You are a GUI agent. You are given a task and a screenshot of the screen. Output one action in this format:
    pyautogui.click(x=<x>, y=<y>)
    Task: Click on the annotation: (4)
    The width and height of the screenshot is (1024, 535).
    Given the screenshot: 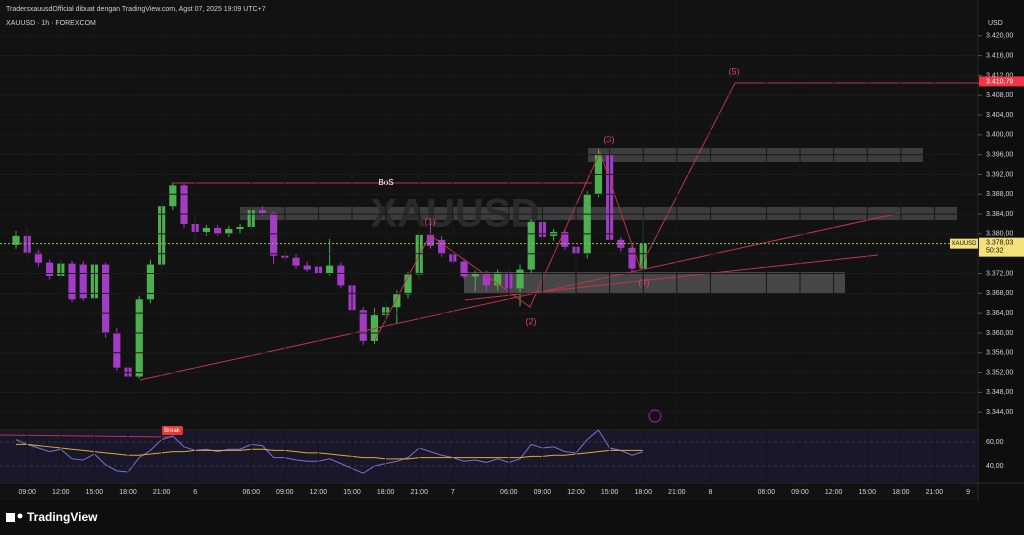 What is the action you would take?
    pyautogui.click(x=644, y=282)
    